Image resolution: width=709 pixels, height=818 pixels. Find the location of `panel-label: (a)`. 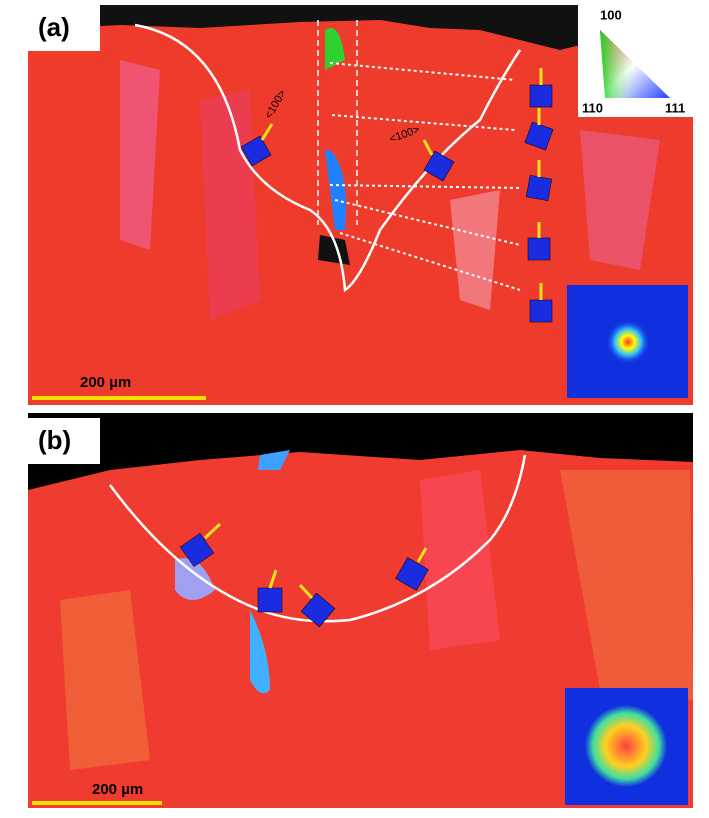

panel-label: (a) is located at coordinates (54, 27).